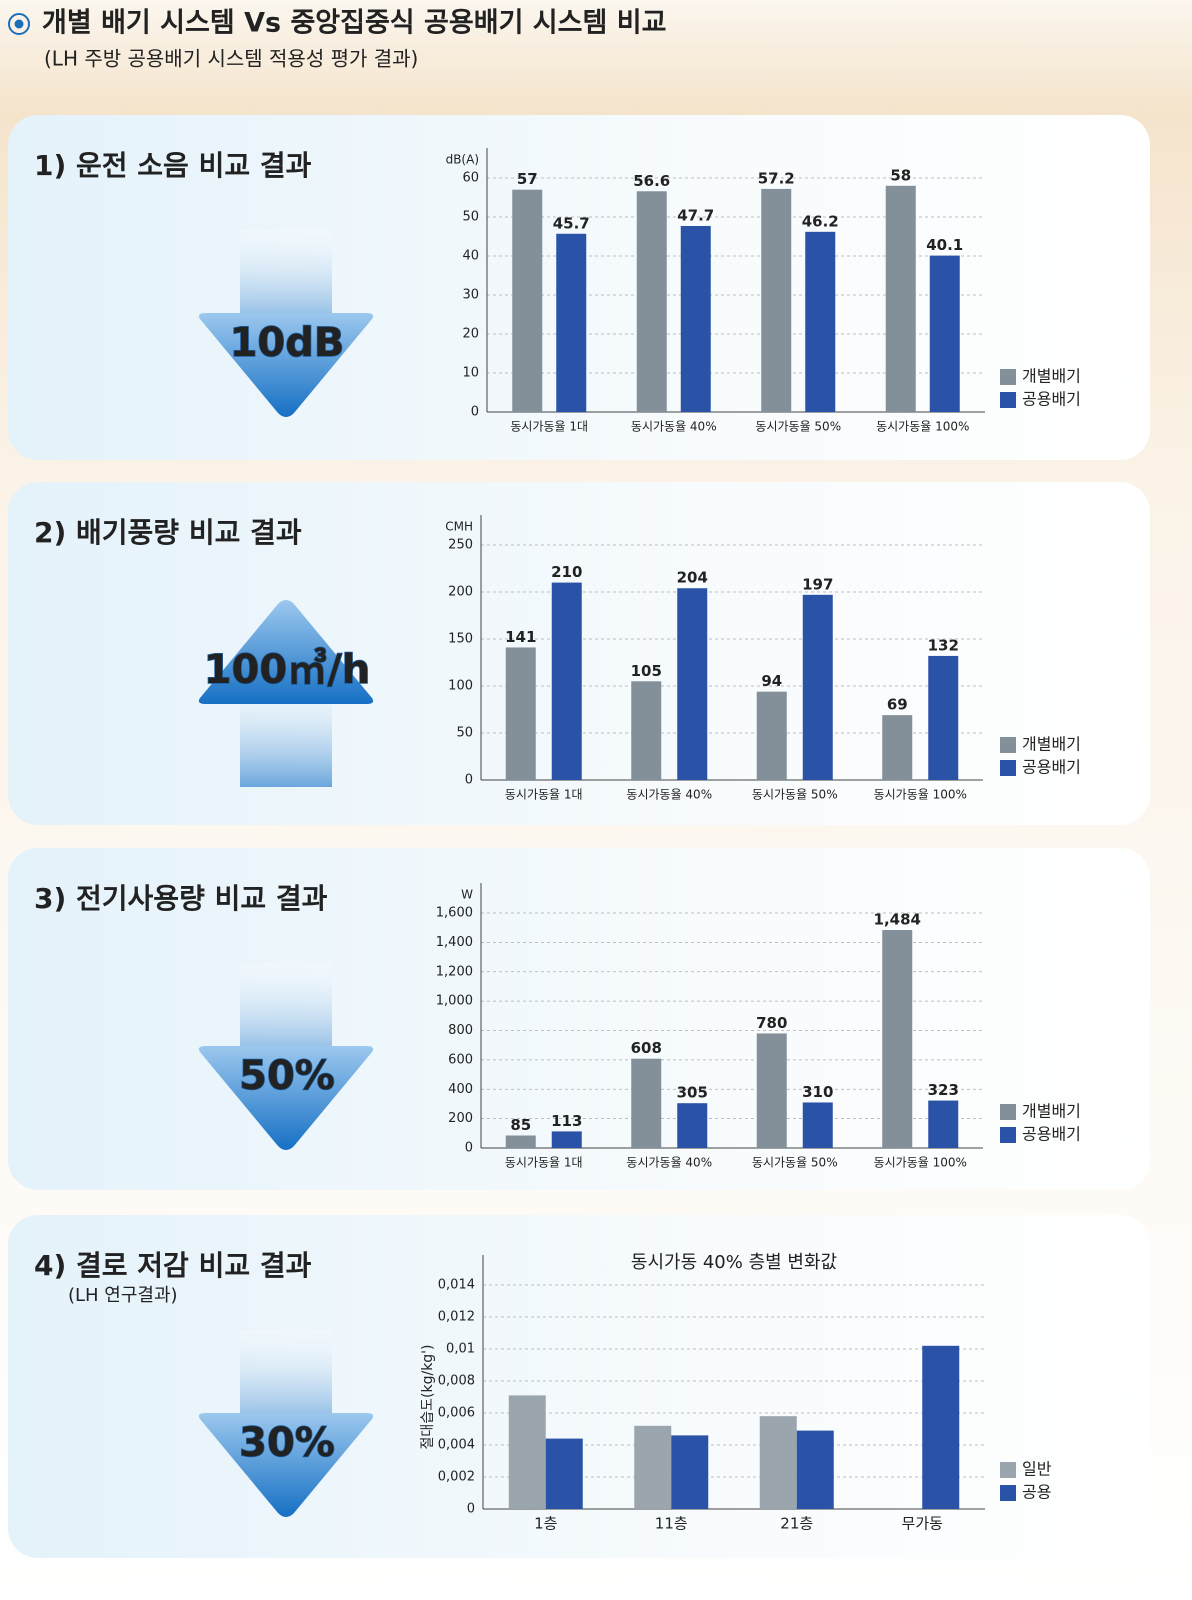 The width and height of the screenshot is (1192, 1600). What do you see at coordinates (943, 645) in the screenshot?
I see `value-label: 132` at bounding box center [943, 645].